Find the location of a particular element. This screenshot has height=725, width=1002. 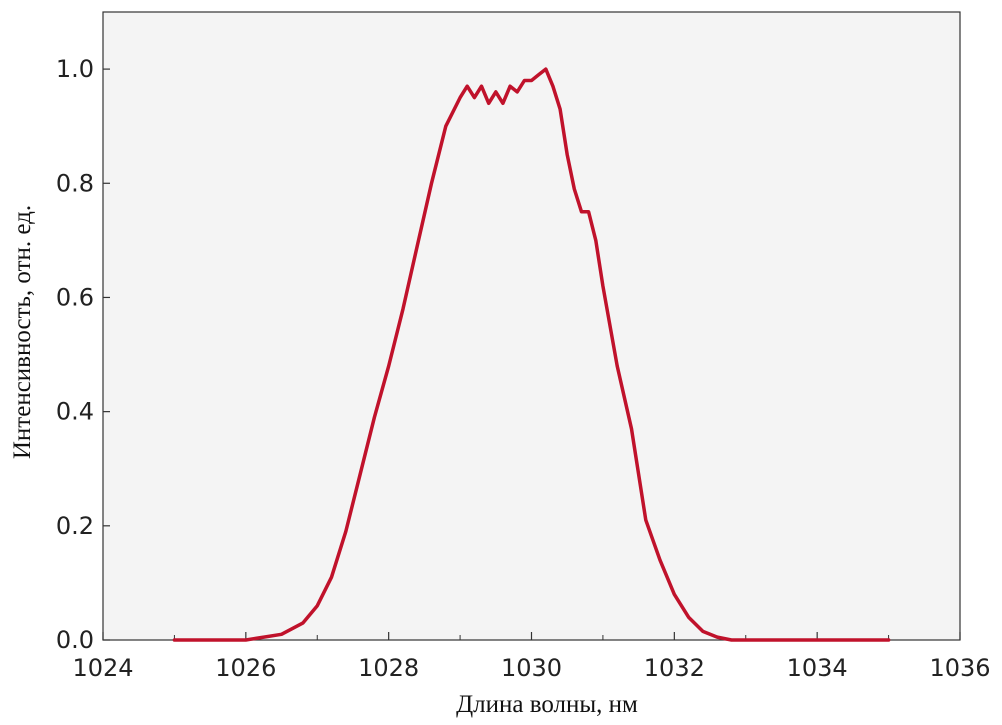

y-tick-label: 0.4 is located at coordinates (75, 412).